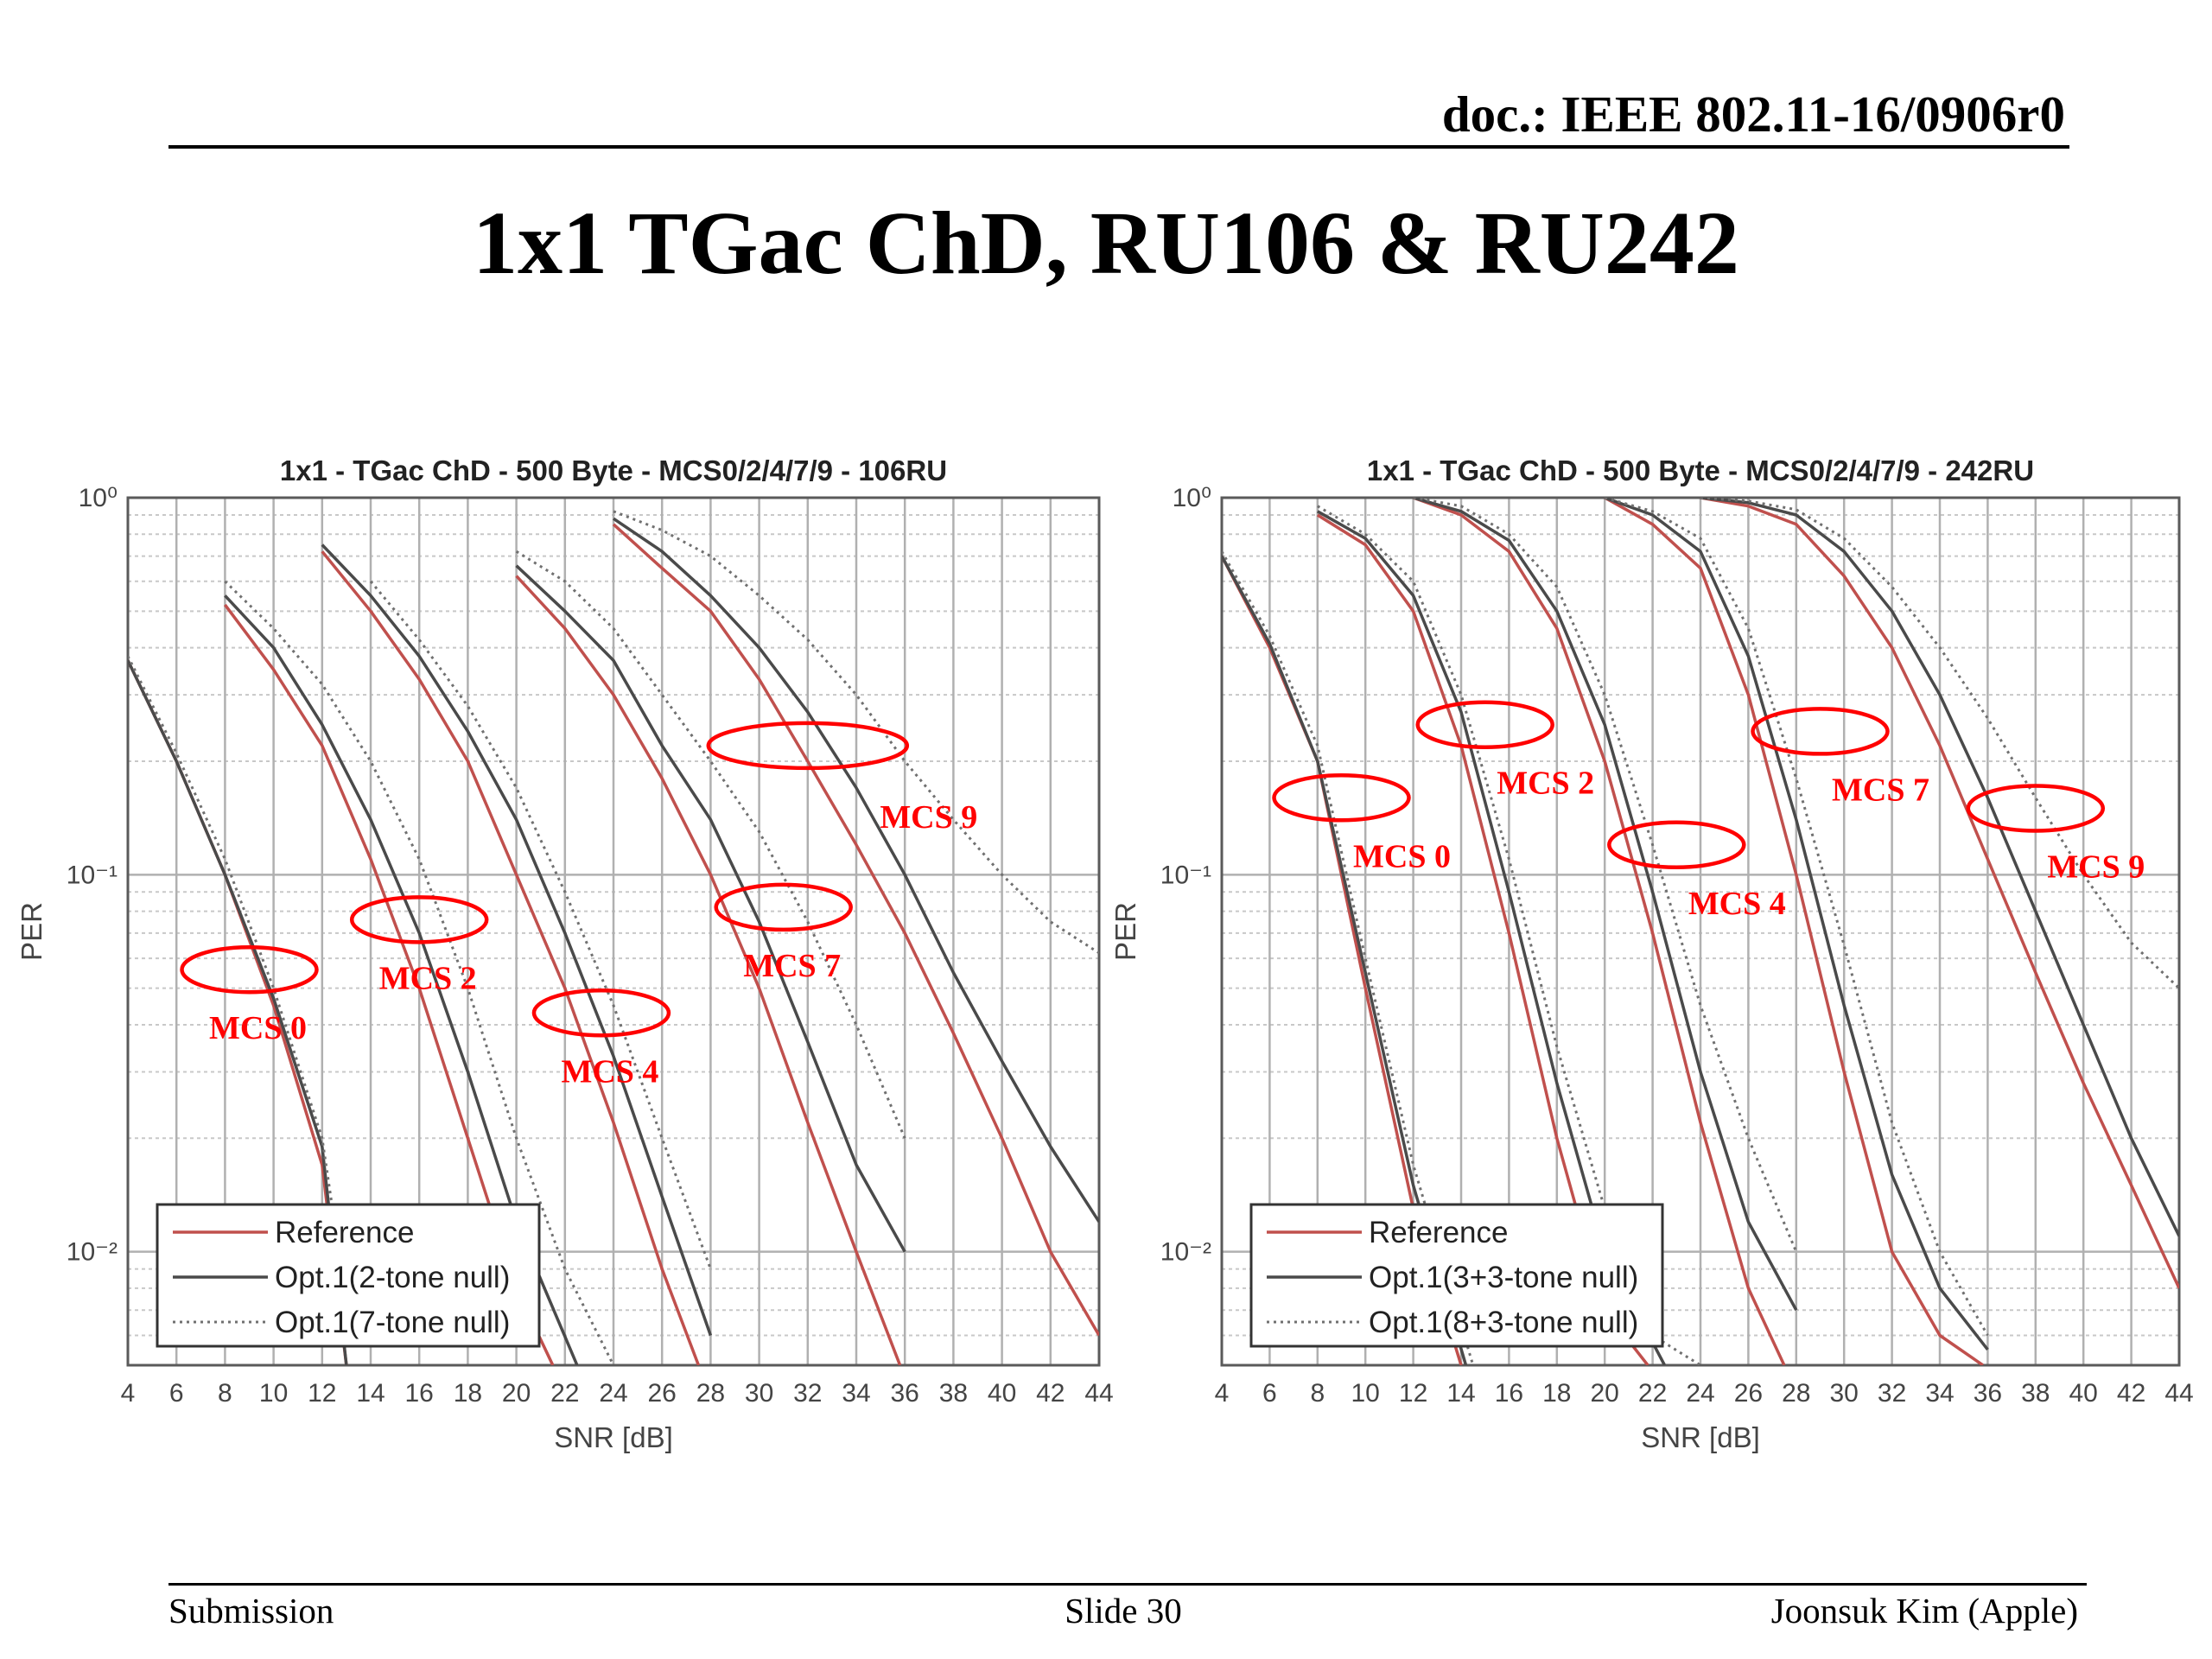 The width and height of the screenshot is (2212, 1659). I want to click on x-tick-label: 16, so click(419, 1393).